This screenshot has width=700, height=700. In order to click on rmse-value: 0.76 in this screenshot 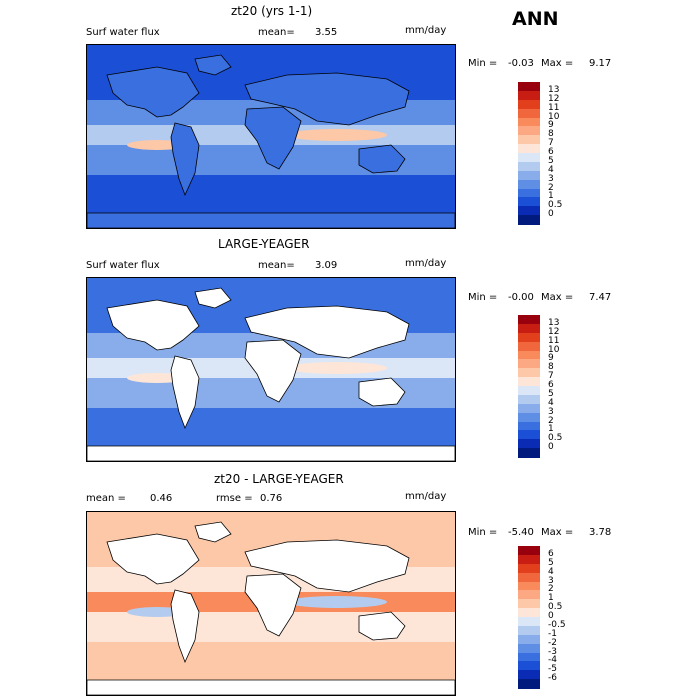, I will do `click(271, 498)`.